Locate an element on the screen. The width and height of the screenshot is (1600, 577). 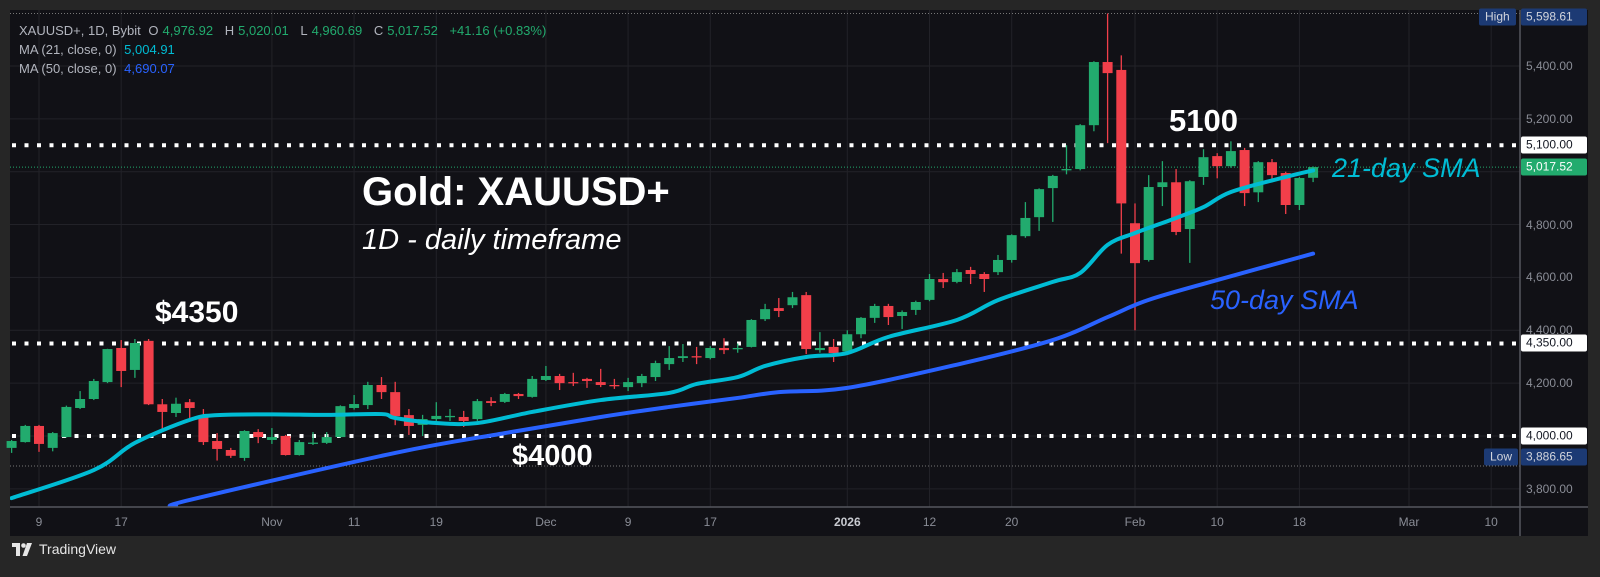
close-label: C is located at coordinates (378, 30).